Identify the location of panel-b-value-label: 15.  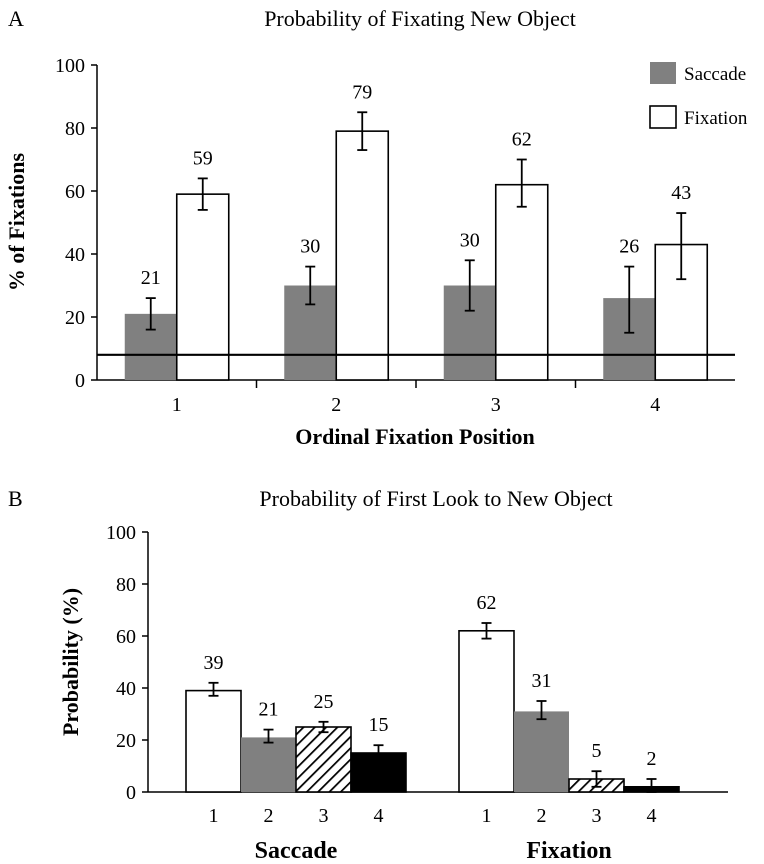
(379, 725).